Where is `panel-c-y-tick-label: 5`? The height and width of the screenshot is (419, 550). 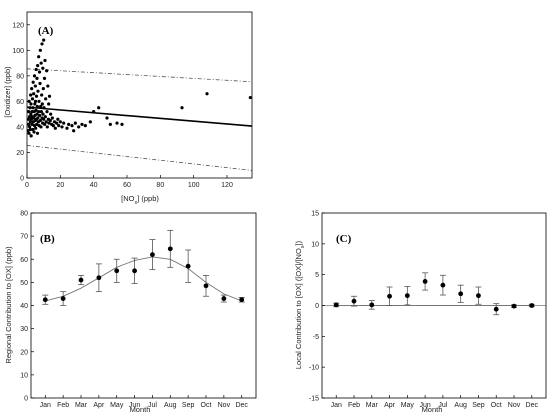 panel-c-y-tick-label: 5 is located at coordinates (317, 275).